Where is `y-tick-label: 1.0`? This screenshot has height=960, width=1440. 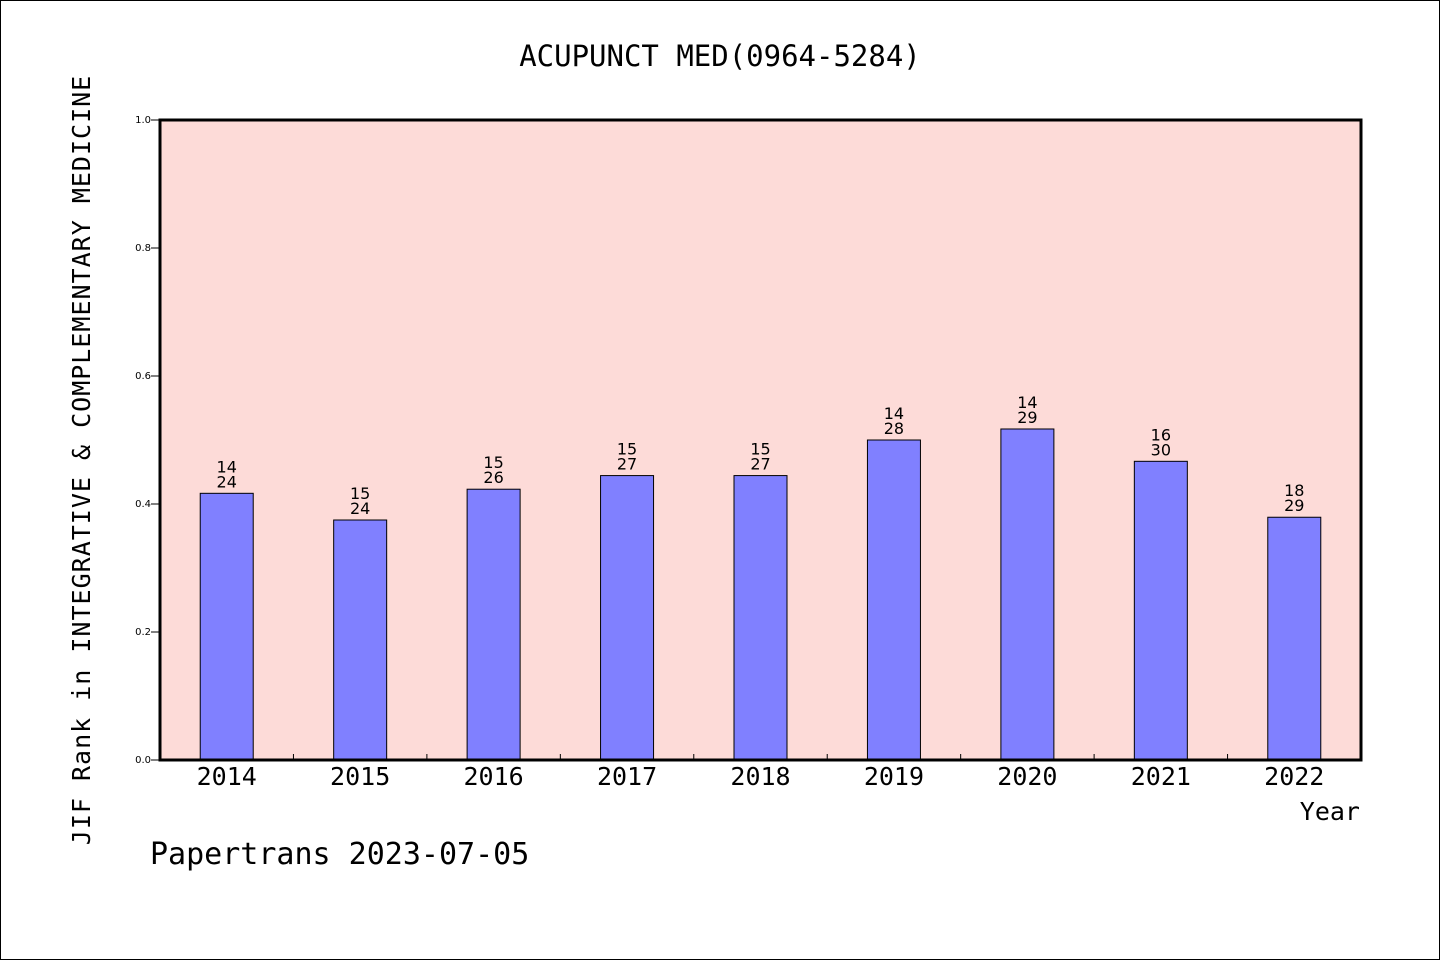 y-tick-label: 1.0 is located at coordinates (143, 120).